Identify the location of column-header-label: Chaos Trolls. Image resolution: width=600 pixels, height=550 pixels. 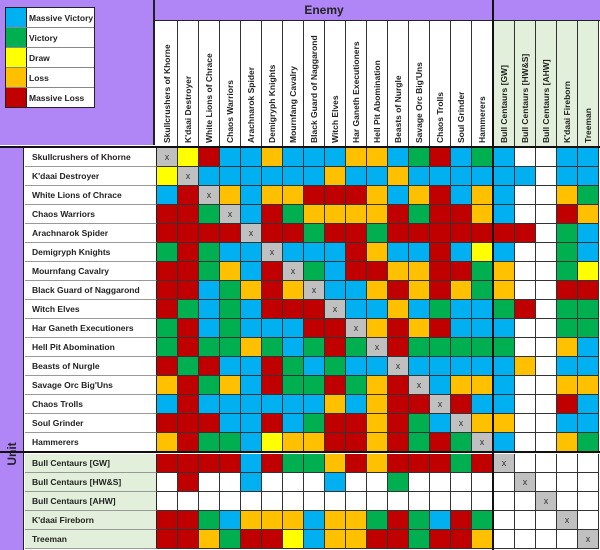
(440, 117).